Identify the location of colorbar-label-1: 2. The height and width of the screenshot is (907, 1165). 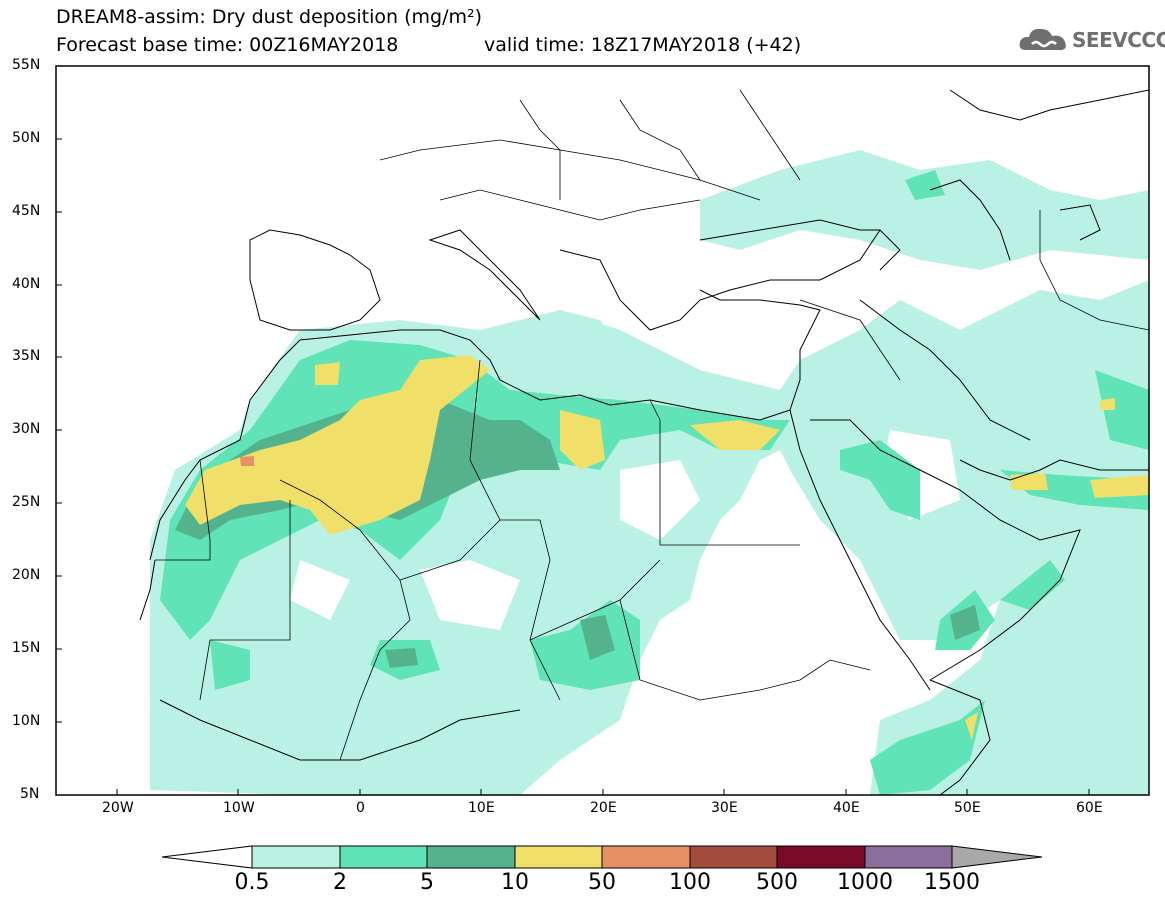
(340, 882).